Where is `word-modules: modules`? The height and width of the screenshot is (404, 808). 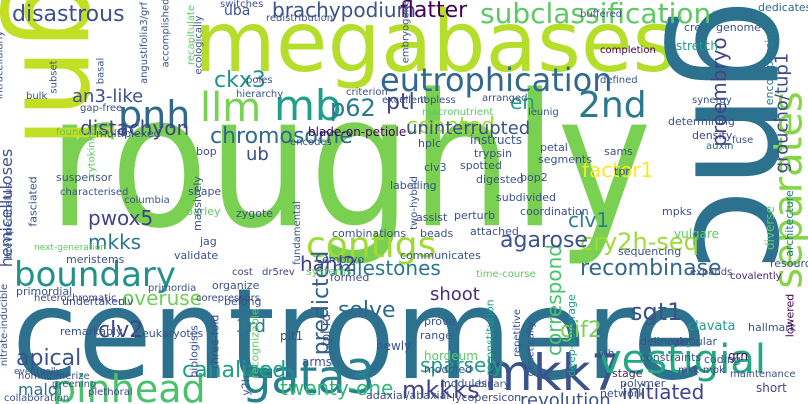
word-modules: modules is located at coordinates (463, 383).